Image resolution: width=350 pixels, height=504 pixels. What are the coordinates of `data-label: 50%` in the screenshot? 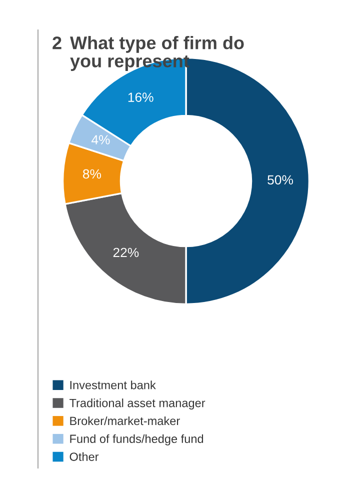 It's located at (280, 180).